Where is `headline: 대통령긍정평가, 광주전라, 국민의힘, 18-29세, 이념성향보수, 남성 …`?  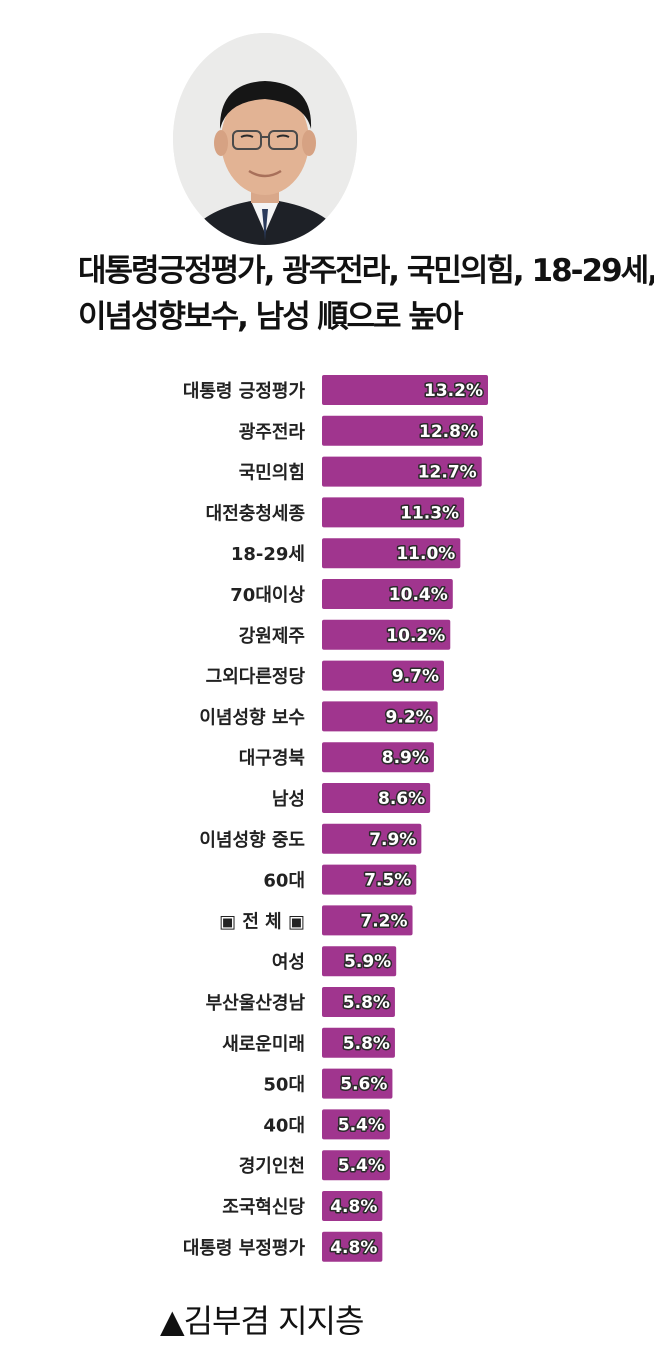 headline: 대통령긍정평가, 광주전라, 국민의힘, 18-29세, 이념성향보수, 남성 … is located at coordinates (366, 294).